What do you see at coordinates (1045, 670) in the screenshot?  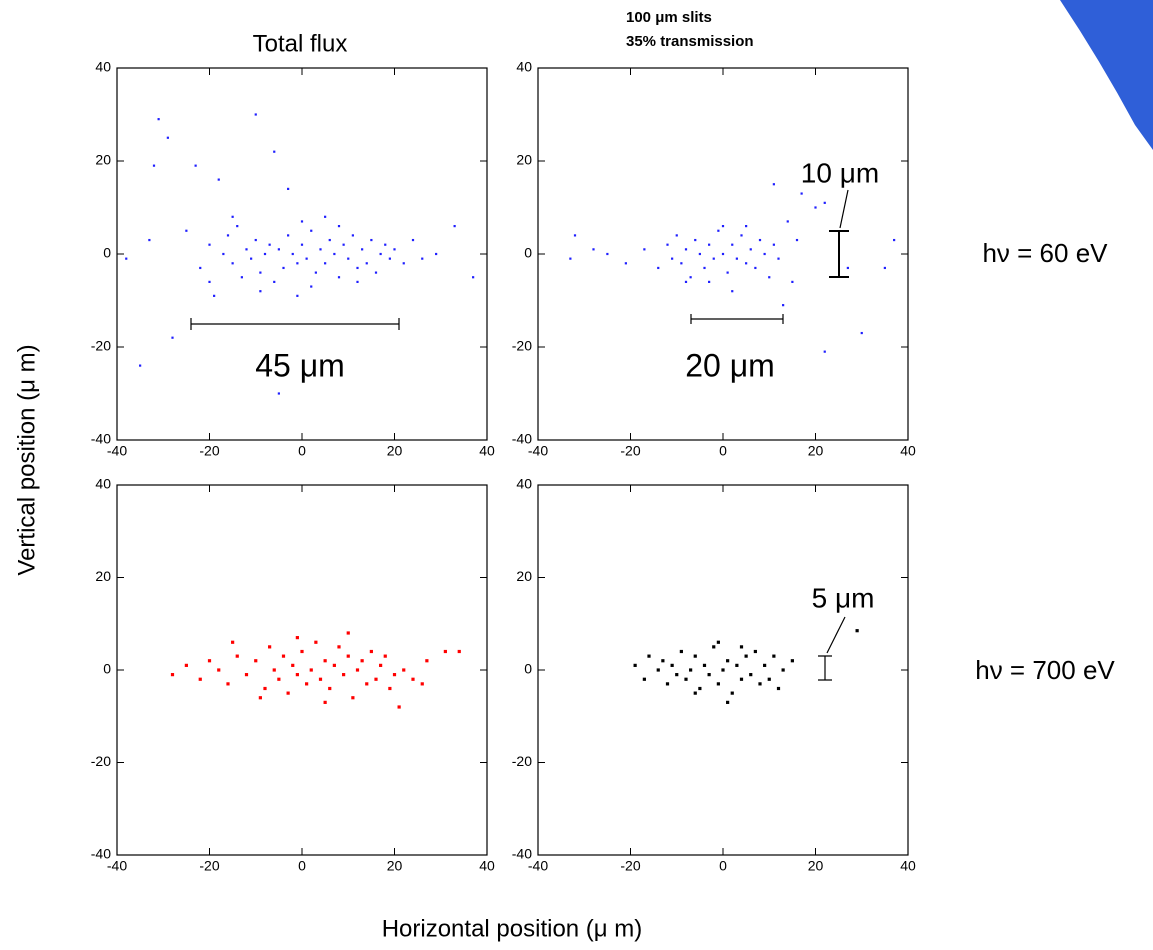 I see `row-label: hν = 700 eV` at bounding box center [1045, 670].